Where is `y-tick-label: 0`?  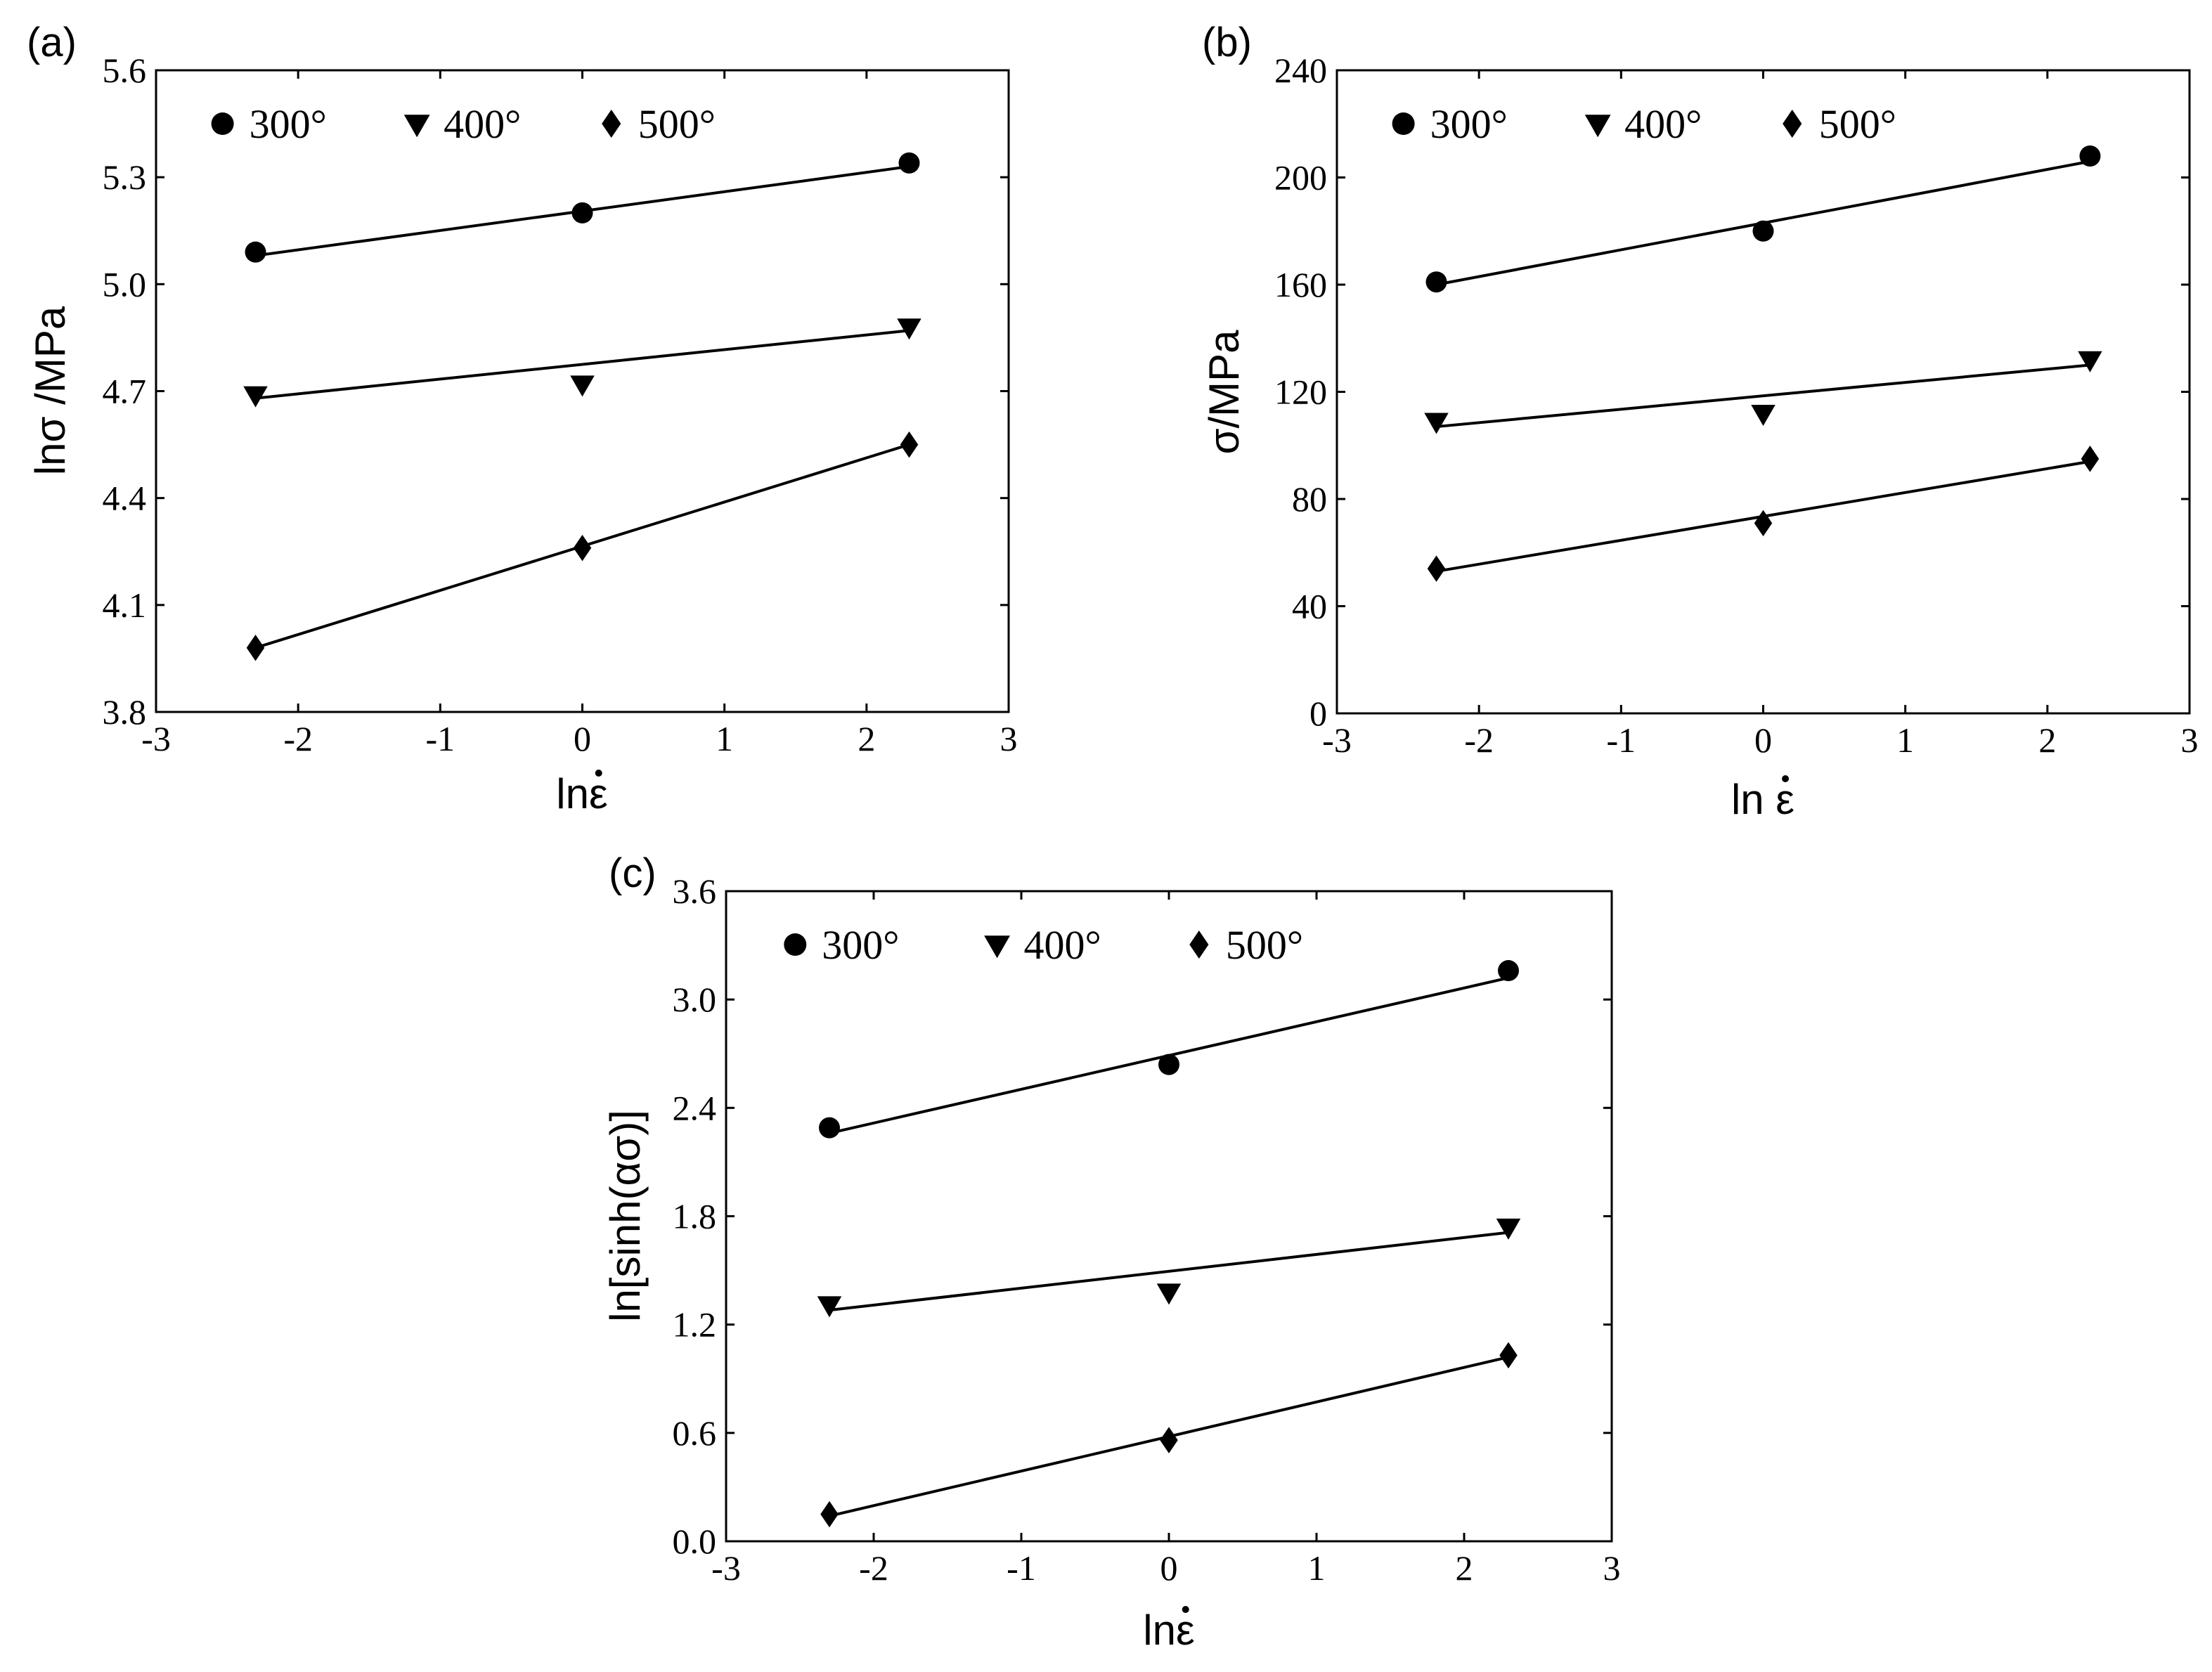
y-tick-label: 0 is located at coordinates (1318, 713).